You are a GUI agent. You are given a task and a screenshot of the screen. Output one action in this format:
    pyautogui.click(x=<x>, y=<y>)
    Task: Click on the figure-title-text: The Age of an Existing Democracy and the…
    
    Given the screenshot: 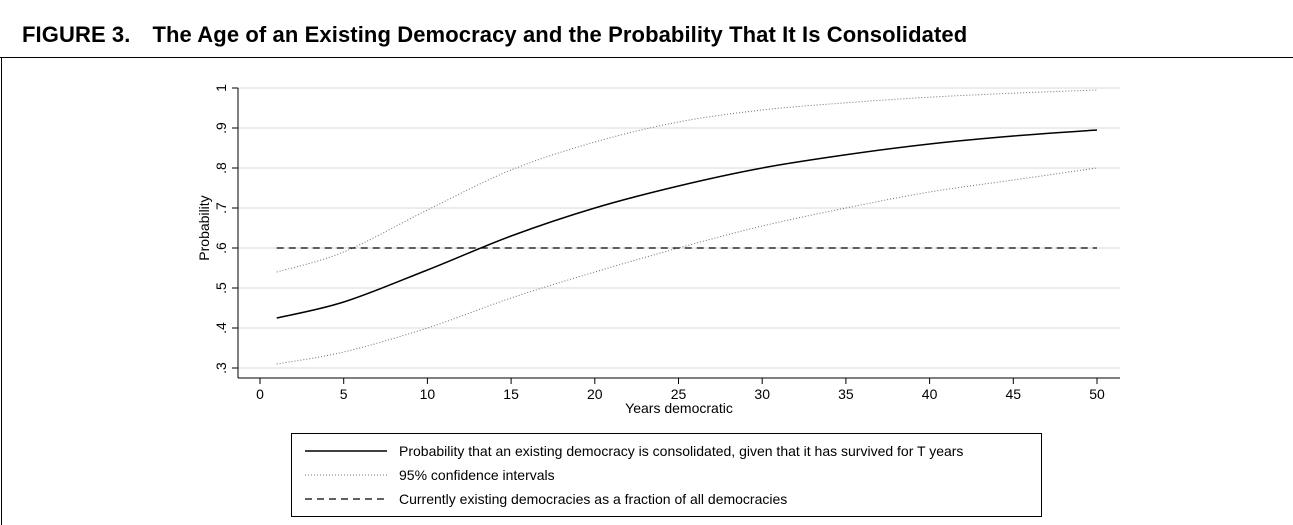 What is the action you would take?
    pyautogui.click(x=560, y=34)
    